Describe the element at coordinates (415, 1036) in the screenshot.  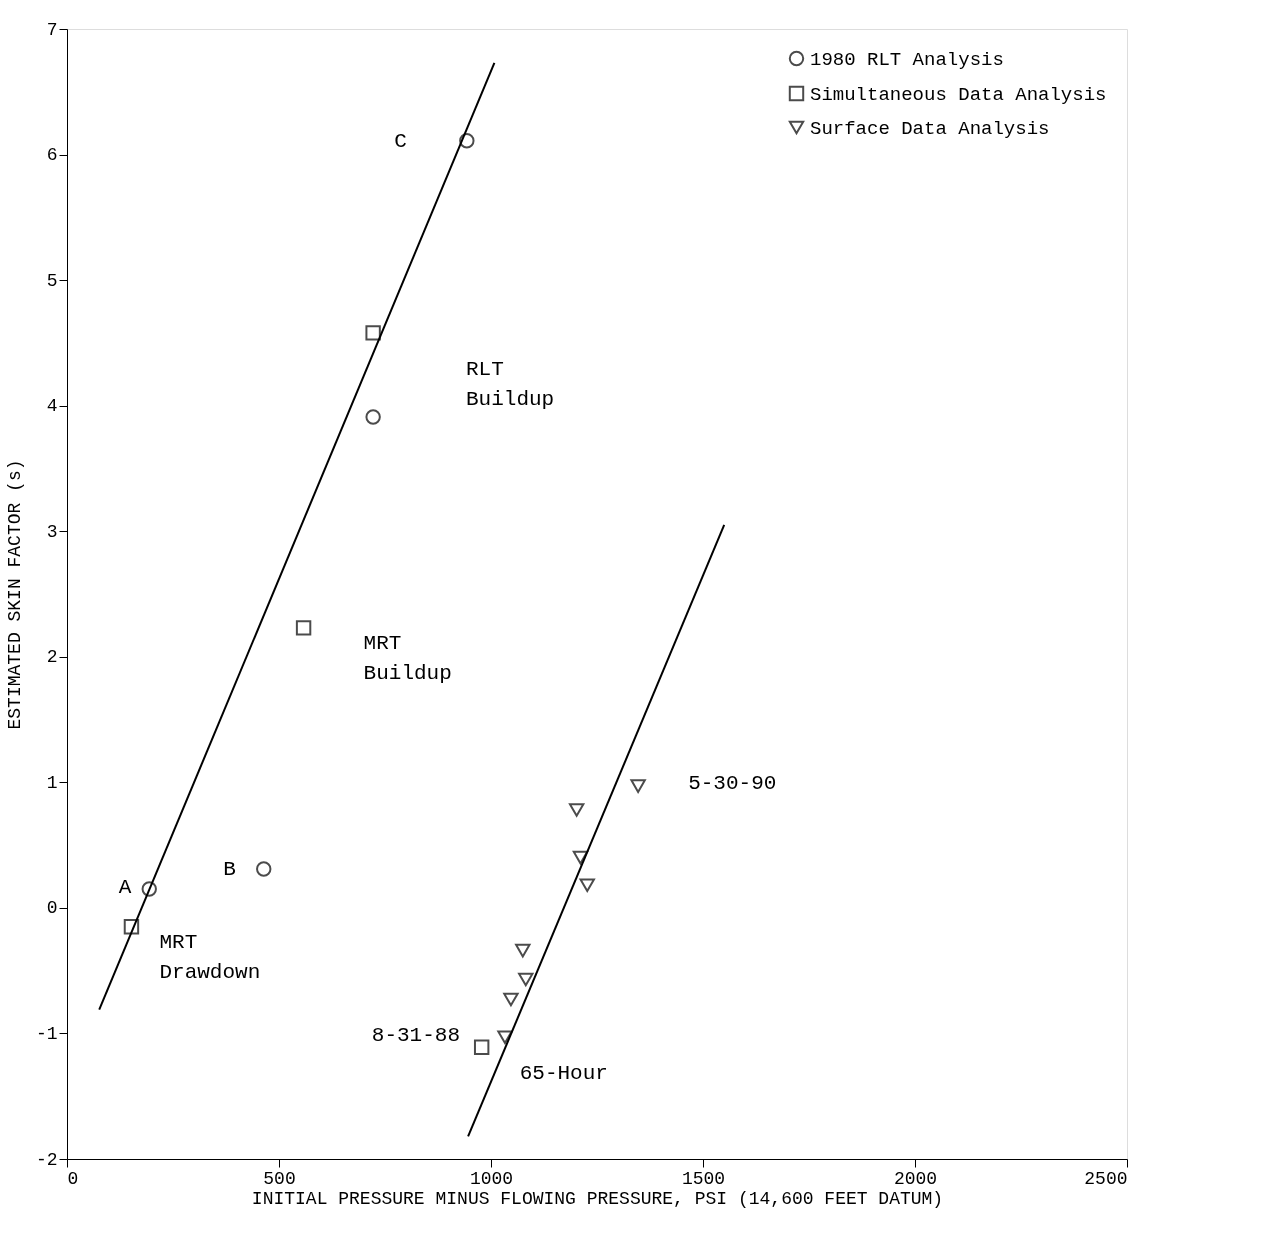
I see `annotation: 8-31-88` at that location.